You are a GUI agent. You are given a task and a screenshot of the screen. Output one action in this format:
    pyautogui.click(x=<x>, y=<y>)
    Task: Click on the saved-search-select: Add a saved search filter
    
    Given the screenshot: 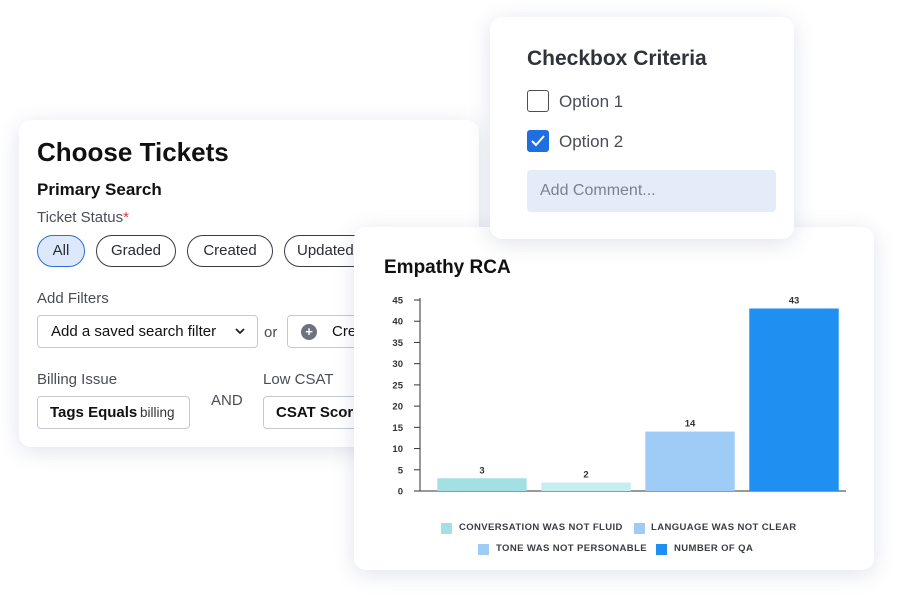 What is the action you would take?
    pyautogui.click(x=147, y=331)
    